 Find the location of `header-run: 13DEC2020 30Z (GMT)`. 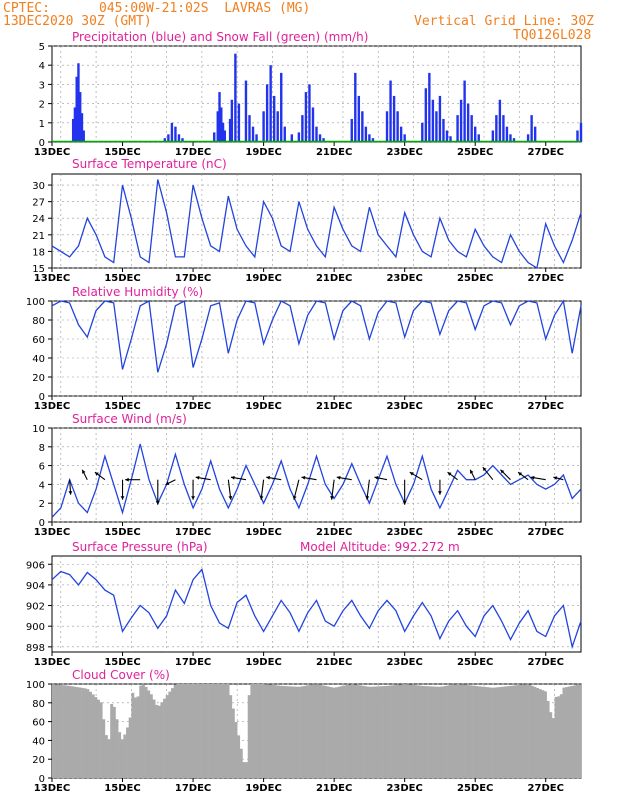

header-run: 13DEC2020 30Z (GMT) is located at coordinates (77, 21).